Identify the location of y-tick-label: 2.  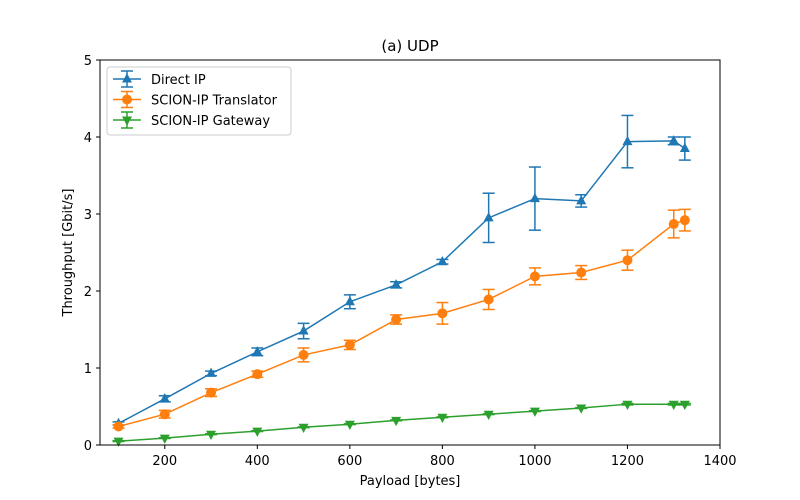
(88, 292).